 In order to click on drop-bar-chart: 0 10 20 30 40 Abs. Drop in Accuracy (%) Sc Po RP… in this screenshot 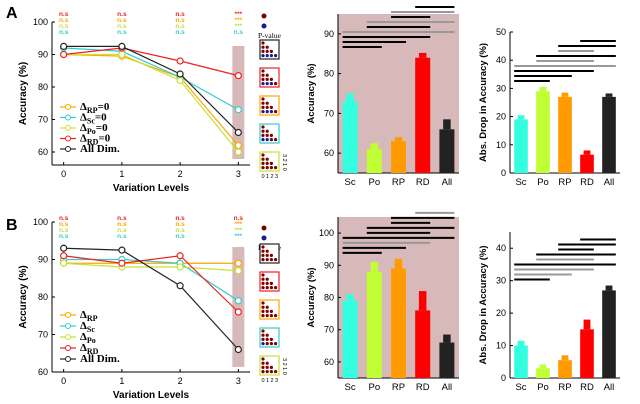, I will do `click(549, 312)`.